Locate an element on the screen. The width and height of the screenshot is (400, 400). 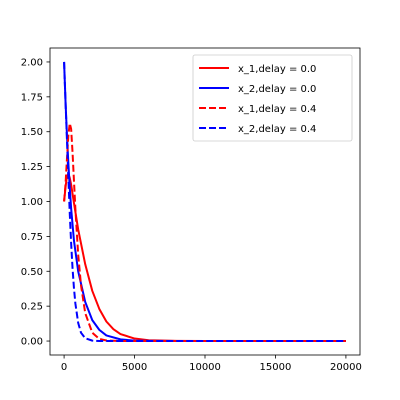
legend-label-3: x_2,delay = 0.4 is located at coordinates (277, 129).